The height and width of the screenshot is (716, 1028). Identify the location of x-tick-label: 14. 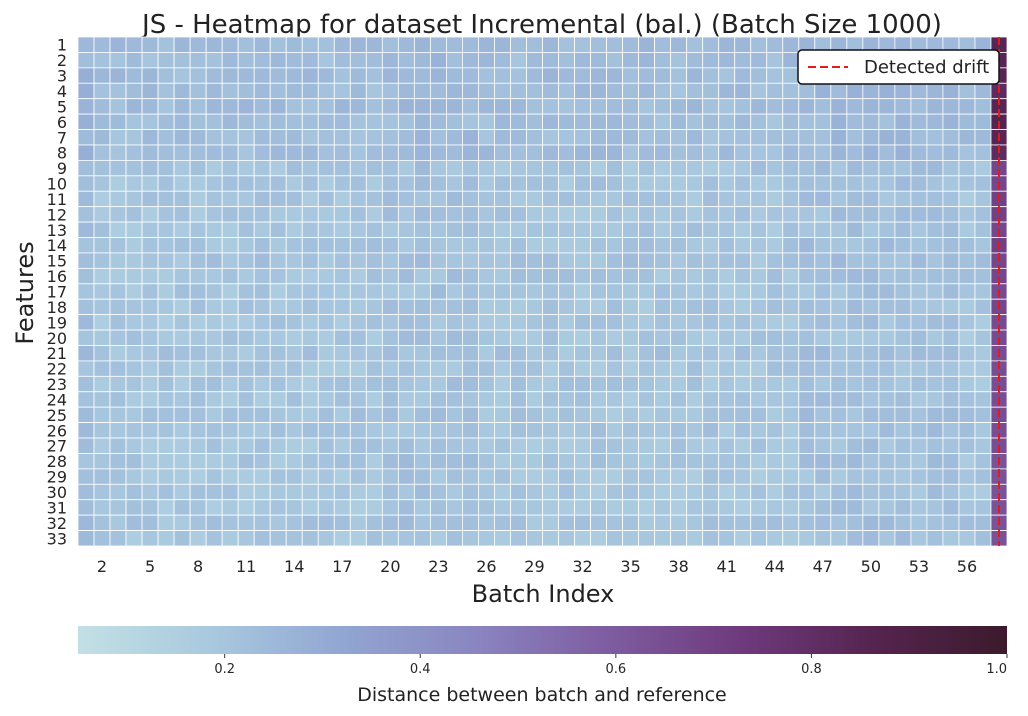
(294, 566).